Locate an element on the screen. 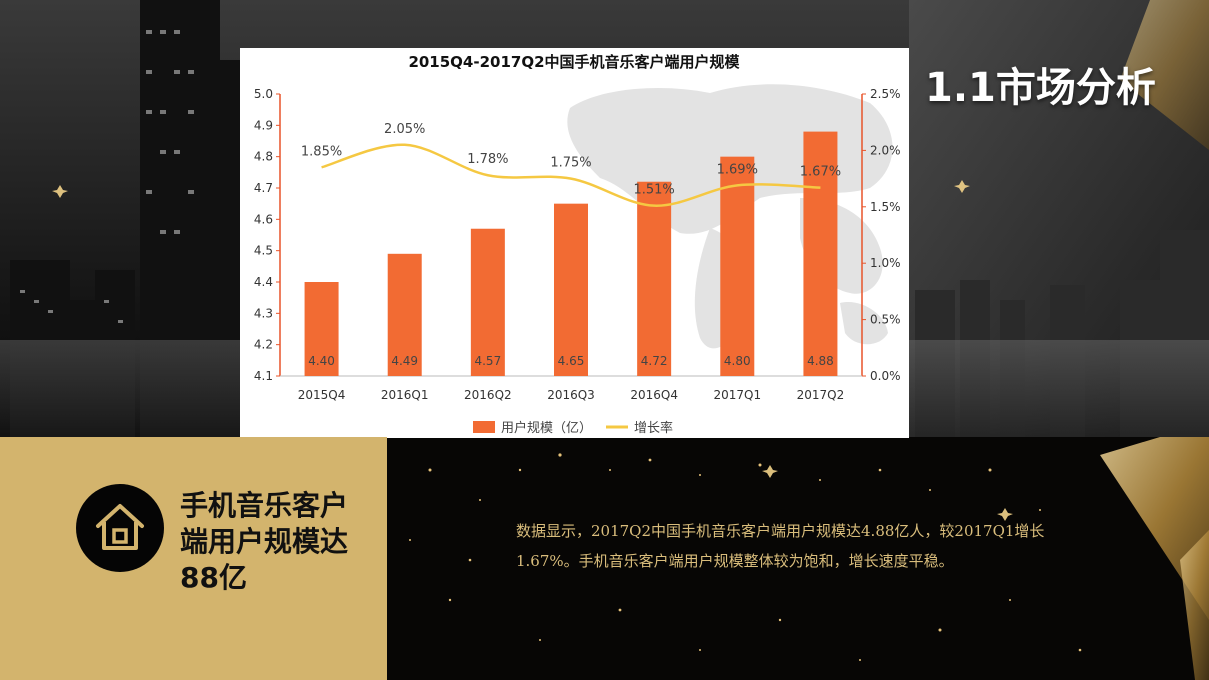 The height and width of the screenshot is (680, 1209). growth-value-labels: 1.85% 2.05% 1.78% 1.75% 1.51% 1.69% 1.67% is located at coordinates (571, 160).